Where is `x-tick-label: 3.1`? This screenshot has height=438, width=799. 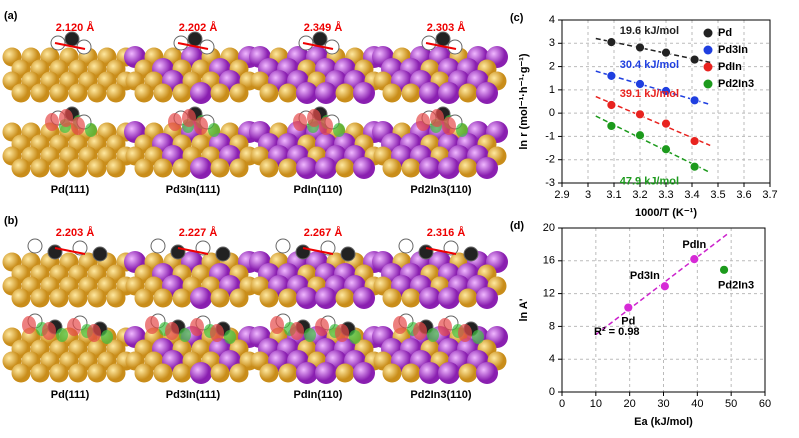 x-tick-label: 3.1 is located at coordinates (613, 195).